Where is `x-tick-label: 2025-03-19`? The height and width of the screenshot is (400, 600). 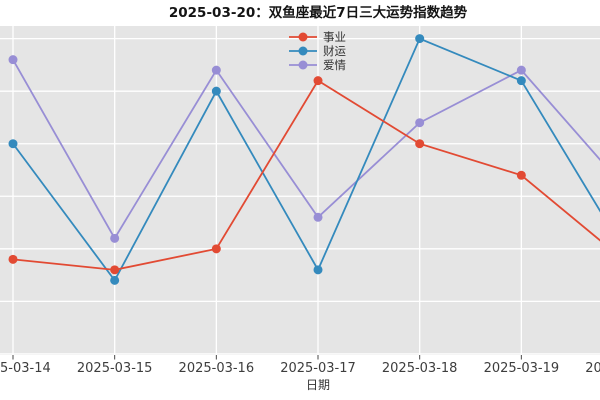 x-tick-label: 2025-03-19 is located at coordinates (521, 368).